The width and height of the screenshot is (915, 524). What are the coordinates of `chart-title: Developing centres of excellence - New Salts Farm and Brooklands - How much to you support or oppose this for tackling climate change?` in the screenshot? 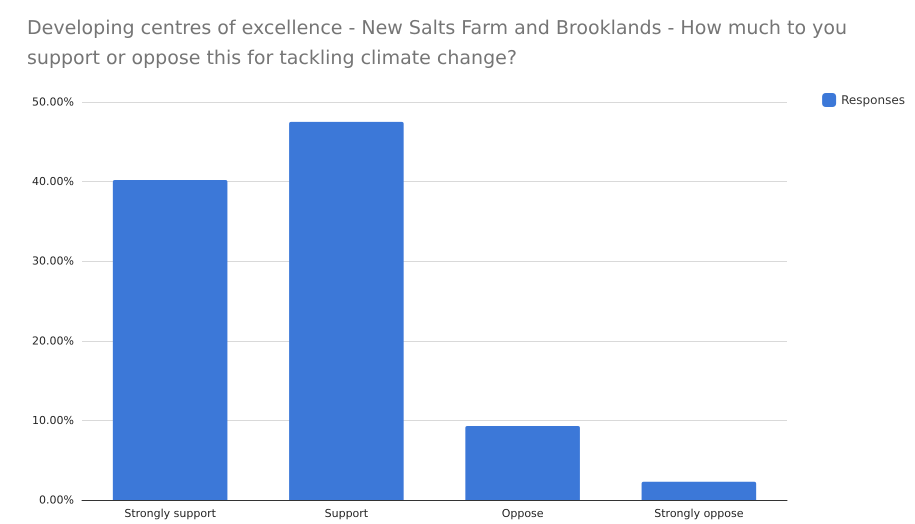 It's located at (440, 43).